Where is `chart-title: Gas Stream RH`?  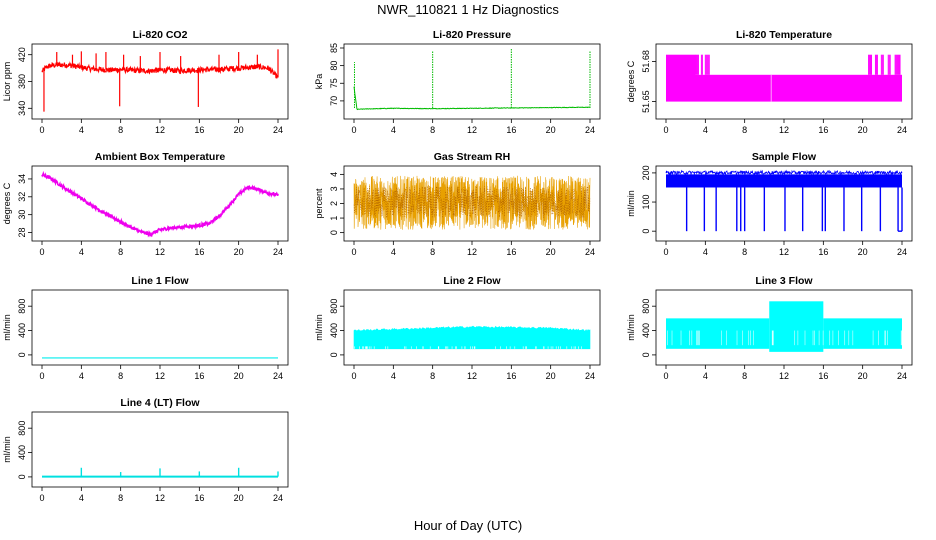 chart-title: Gas Stream RH is located at coordinates (472, 157).